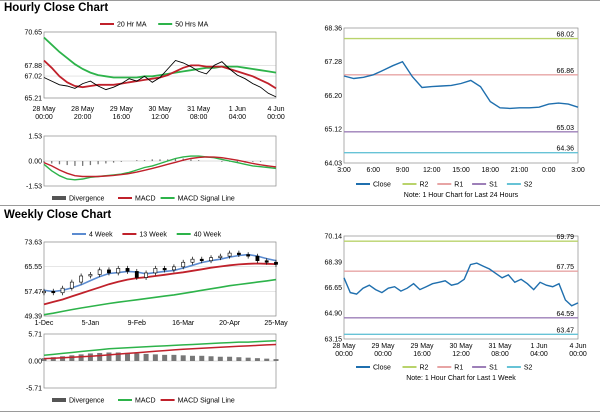 This screenshot has height=413, width=600. Describe the element at coordinates (565, 128) in the screenshot. I see `hourly-pivot-level-label-s1: 65.03` at that location.